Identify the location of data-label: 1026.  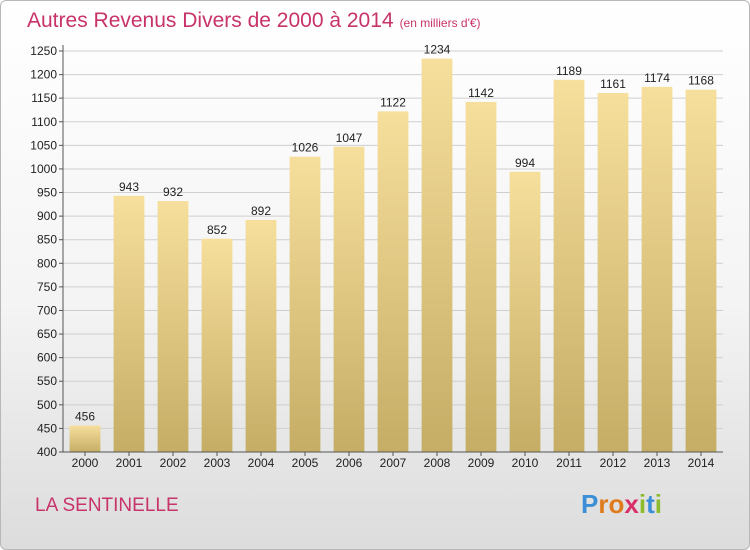
(305, 148).